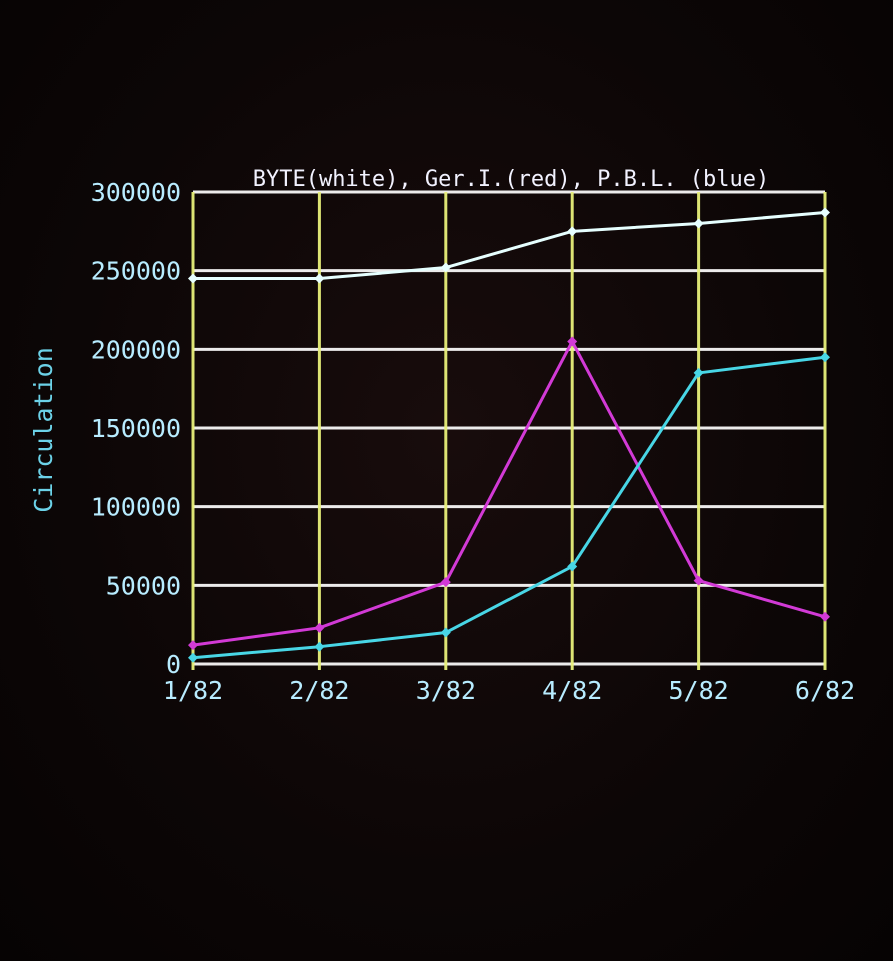 This screenshot has height=961, width=893. What do you see at coordinates (511, 179) in the screenshot?
I see `chart-title: BYTE(white), Ger.I.(red), P.B.L. (blue)` at bounding box center [511, 179].